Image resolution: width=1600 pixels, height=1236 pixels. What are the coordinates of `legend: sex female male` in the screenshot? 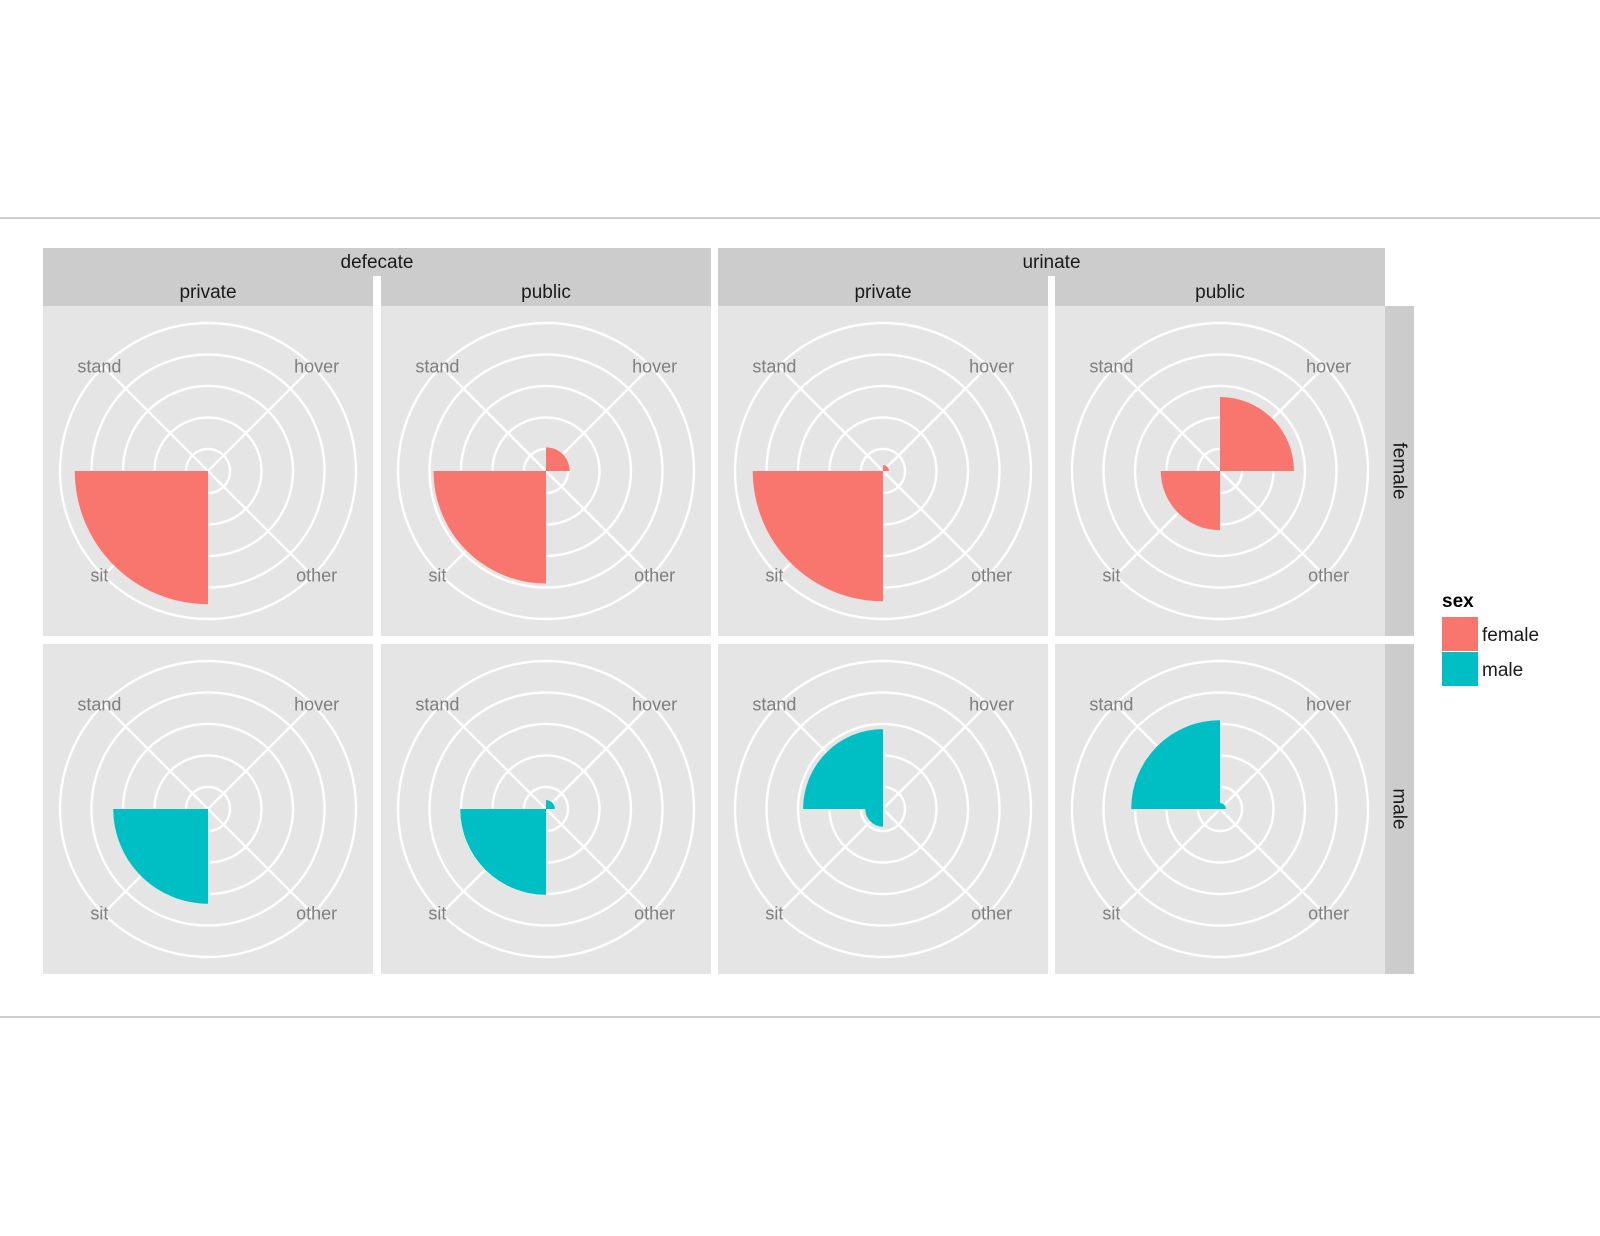 It's located at (1490, 638).